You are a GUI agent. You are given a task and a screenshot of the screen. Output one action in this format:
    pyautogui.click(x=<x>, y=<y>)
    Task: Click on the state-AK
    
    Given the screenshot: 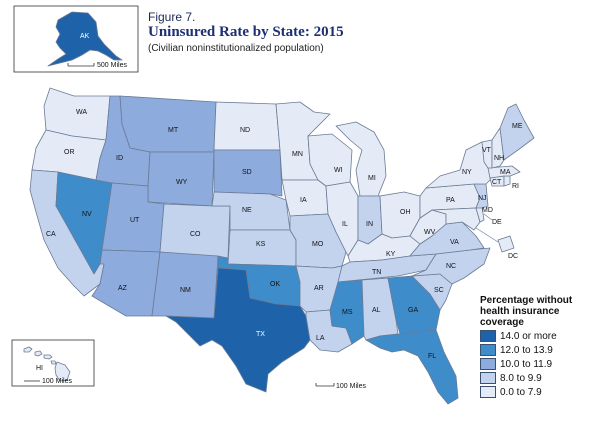 What is the action you would take?
    pyautogui.click(x=85, y=39)
    